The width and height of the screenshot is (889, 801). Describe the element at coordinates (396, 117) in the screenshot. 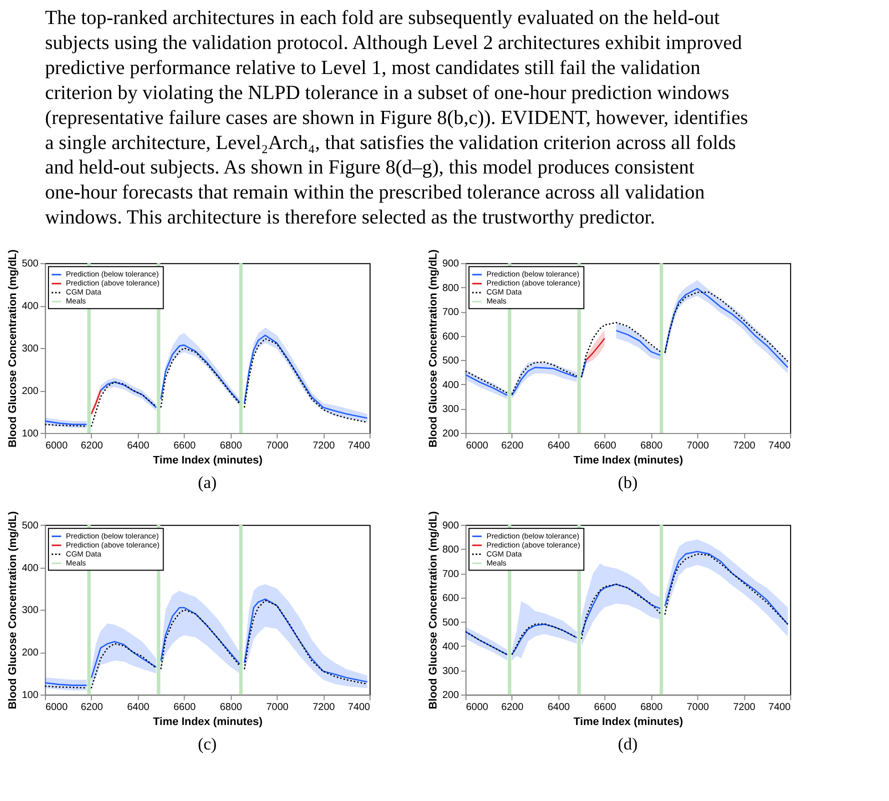

I see `text: (representative failure cases are shown in Figure 8(b,c)). EVIDENT, however, identifies` at that location.